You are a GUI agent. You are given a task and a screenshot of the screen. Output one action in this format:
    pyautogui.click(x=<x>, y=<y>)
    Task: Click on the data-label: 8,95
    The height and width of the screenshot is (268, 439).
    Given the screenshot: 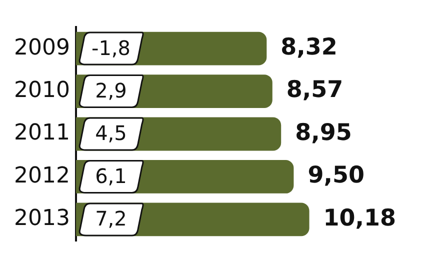 What is the action you would take?
    pyautogui.click(x=323, y=133)
    